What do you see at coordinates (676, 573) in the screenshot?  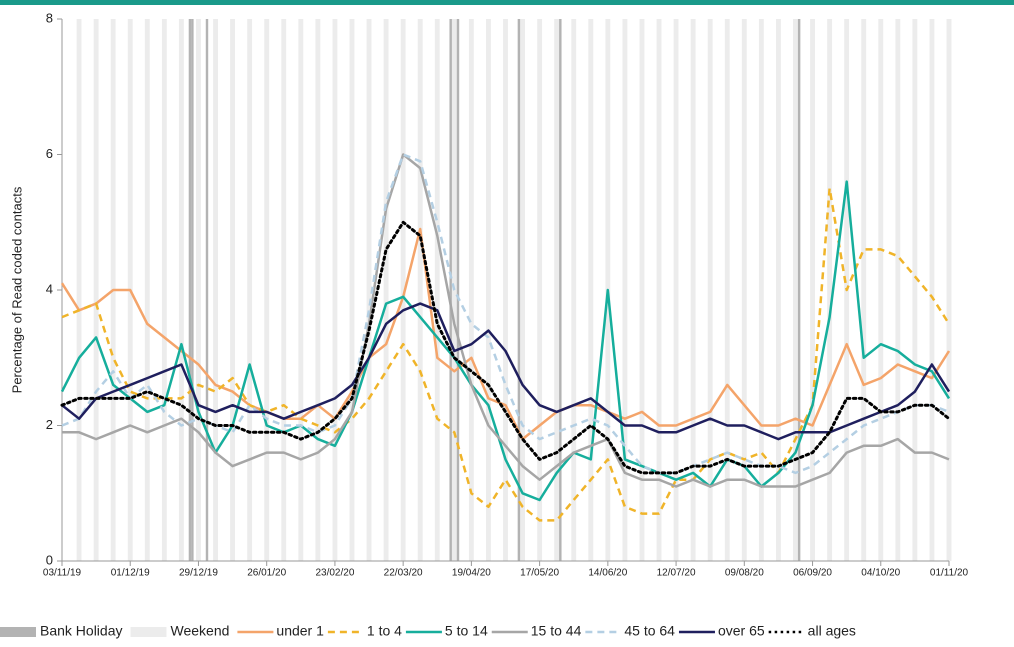 I see `x-tick-label: 12/07/20` at bounding box center [676, 573].